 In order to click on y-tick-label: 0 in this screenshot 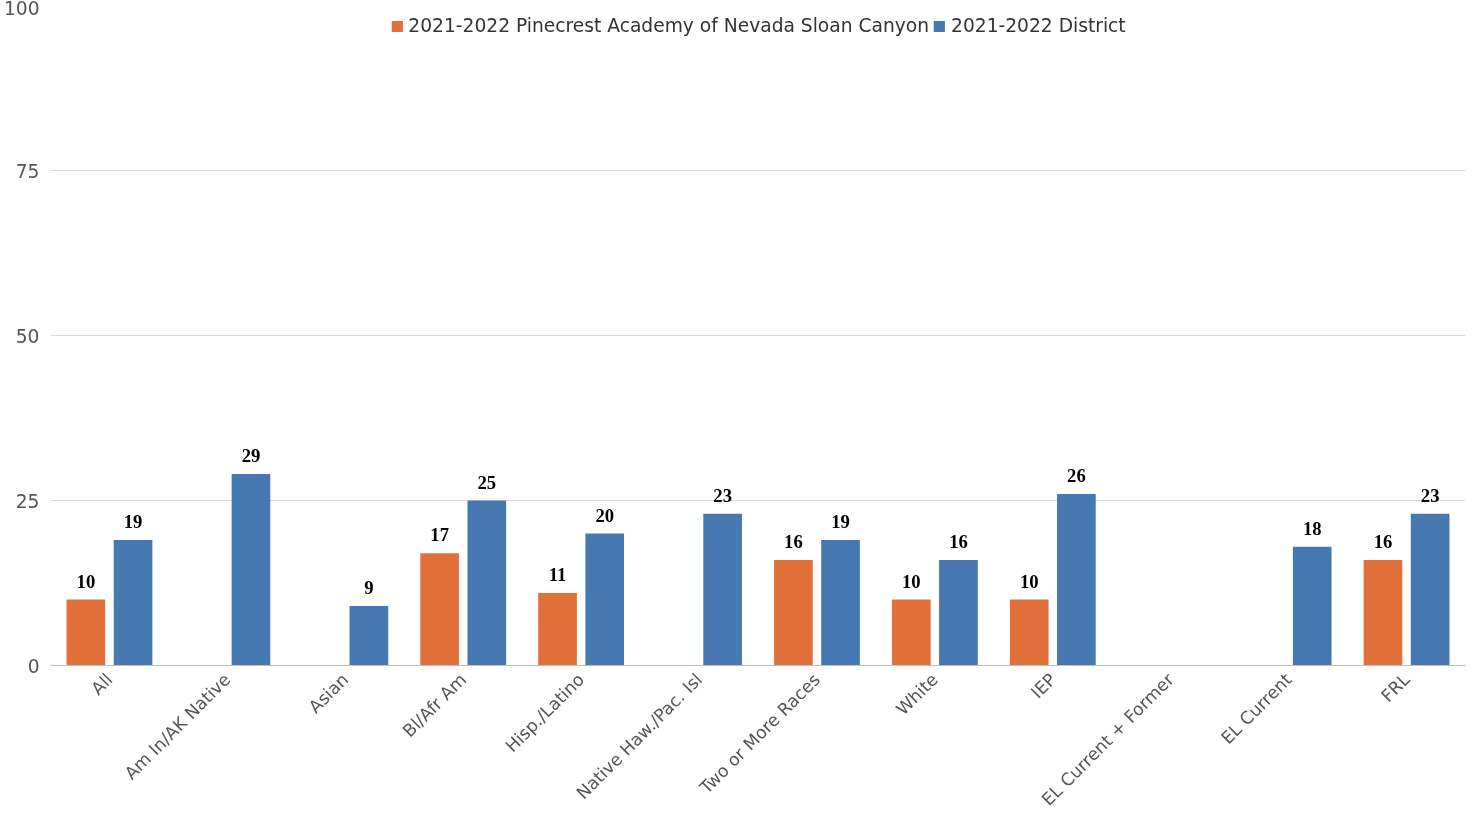, I will do `click(33, 666)`.